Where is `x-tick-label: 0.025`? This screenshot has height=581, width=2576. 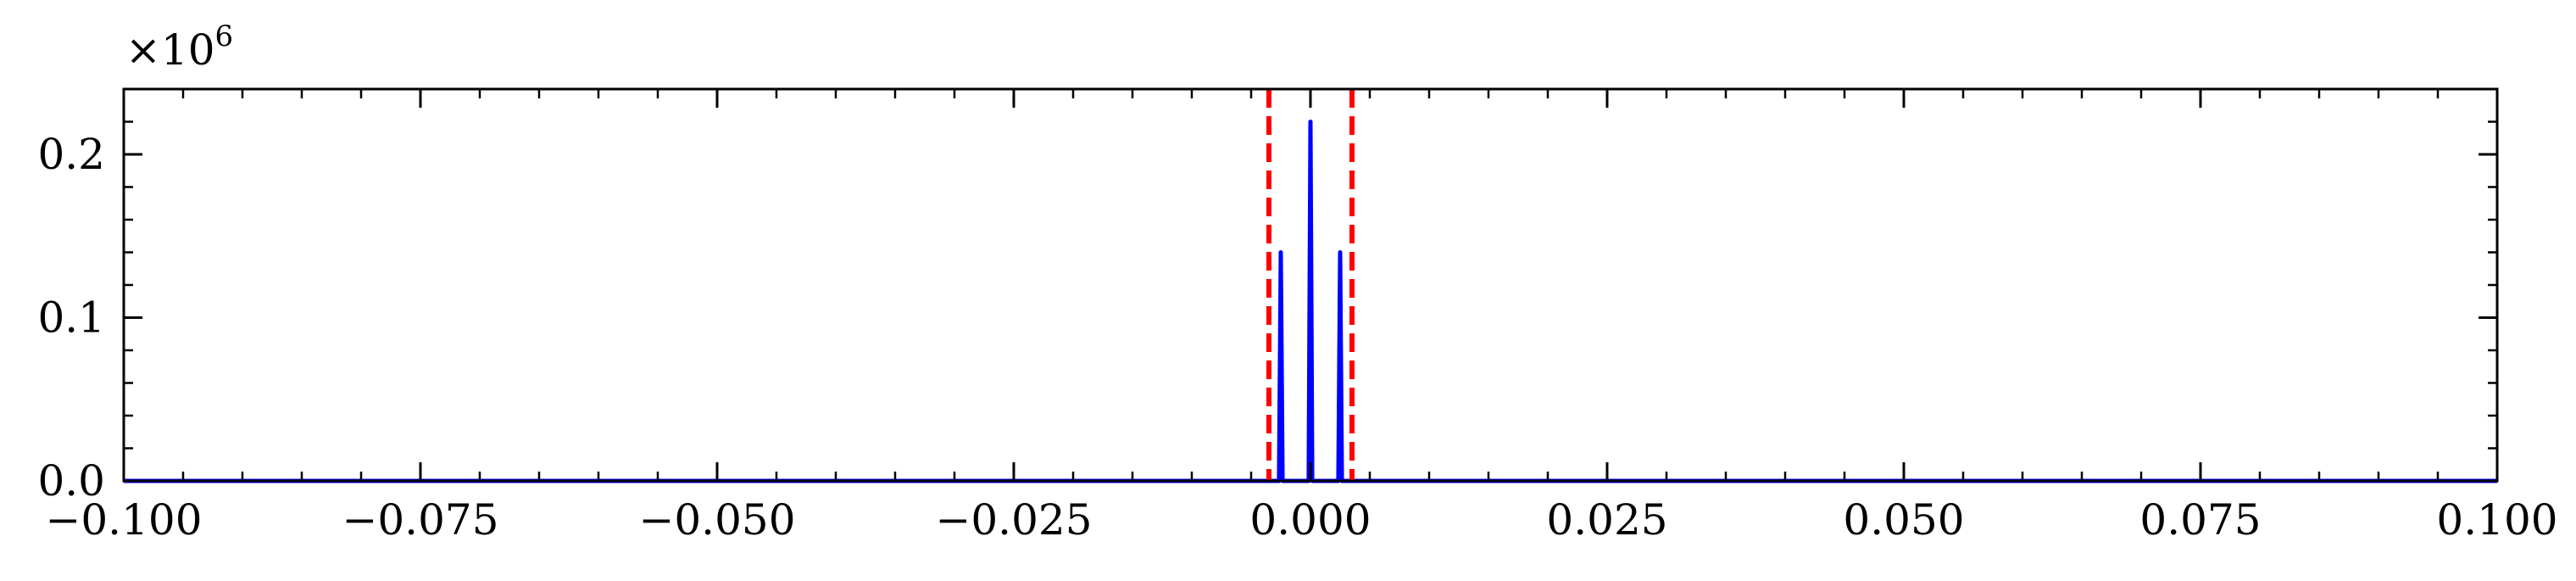
x-tick-label: 0.025 is located at coordinates (1606, 520).